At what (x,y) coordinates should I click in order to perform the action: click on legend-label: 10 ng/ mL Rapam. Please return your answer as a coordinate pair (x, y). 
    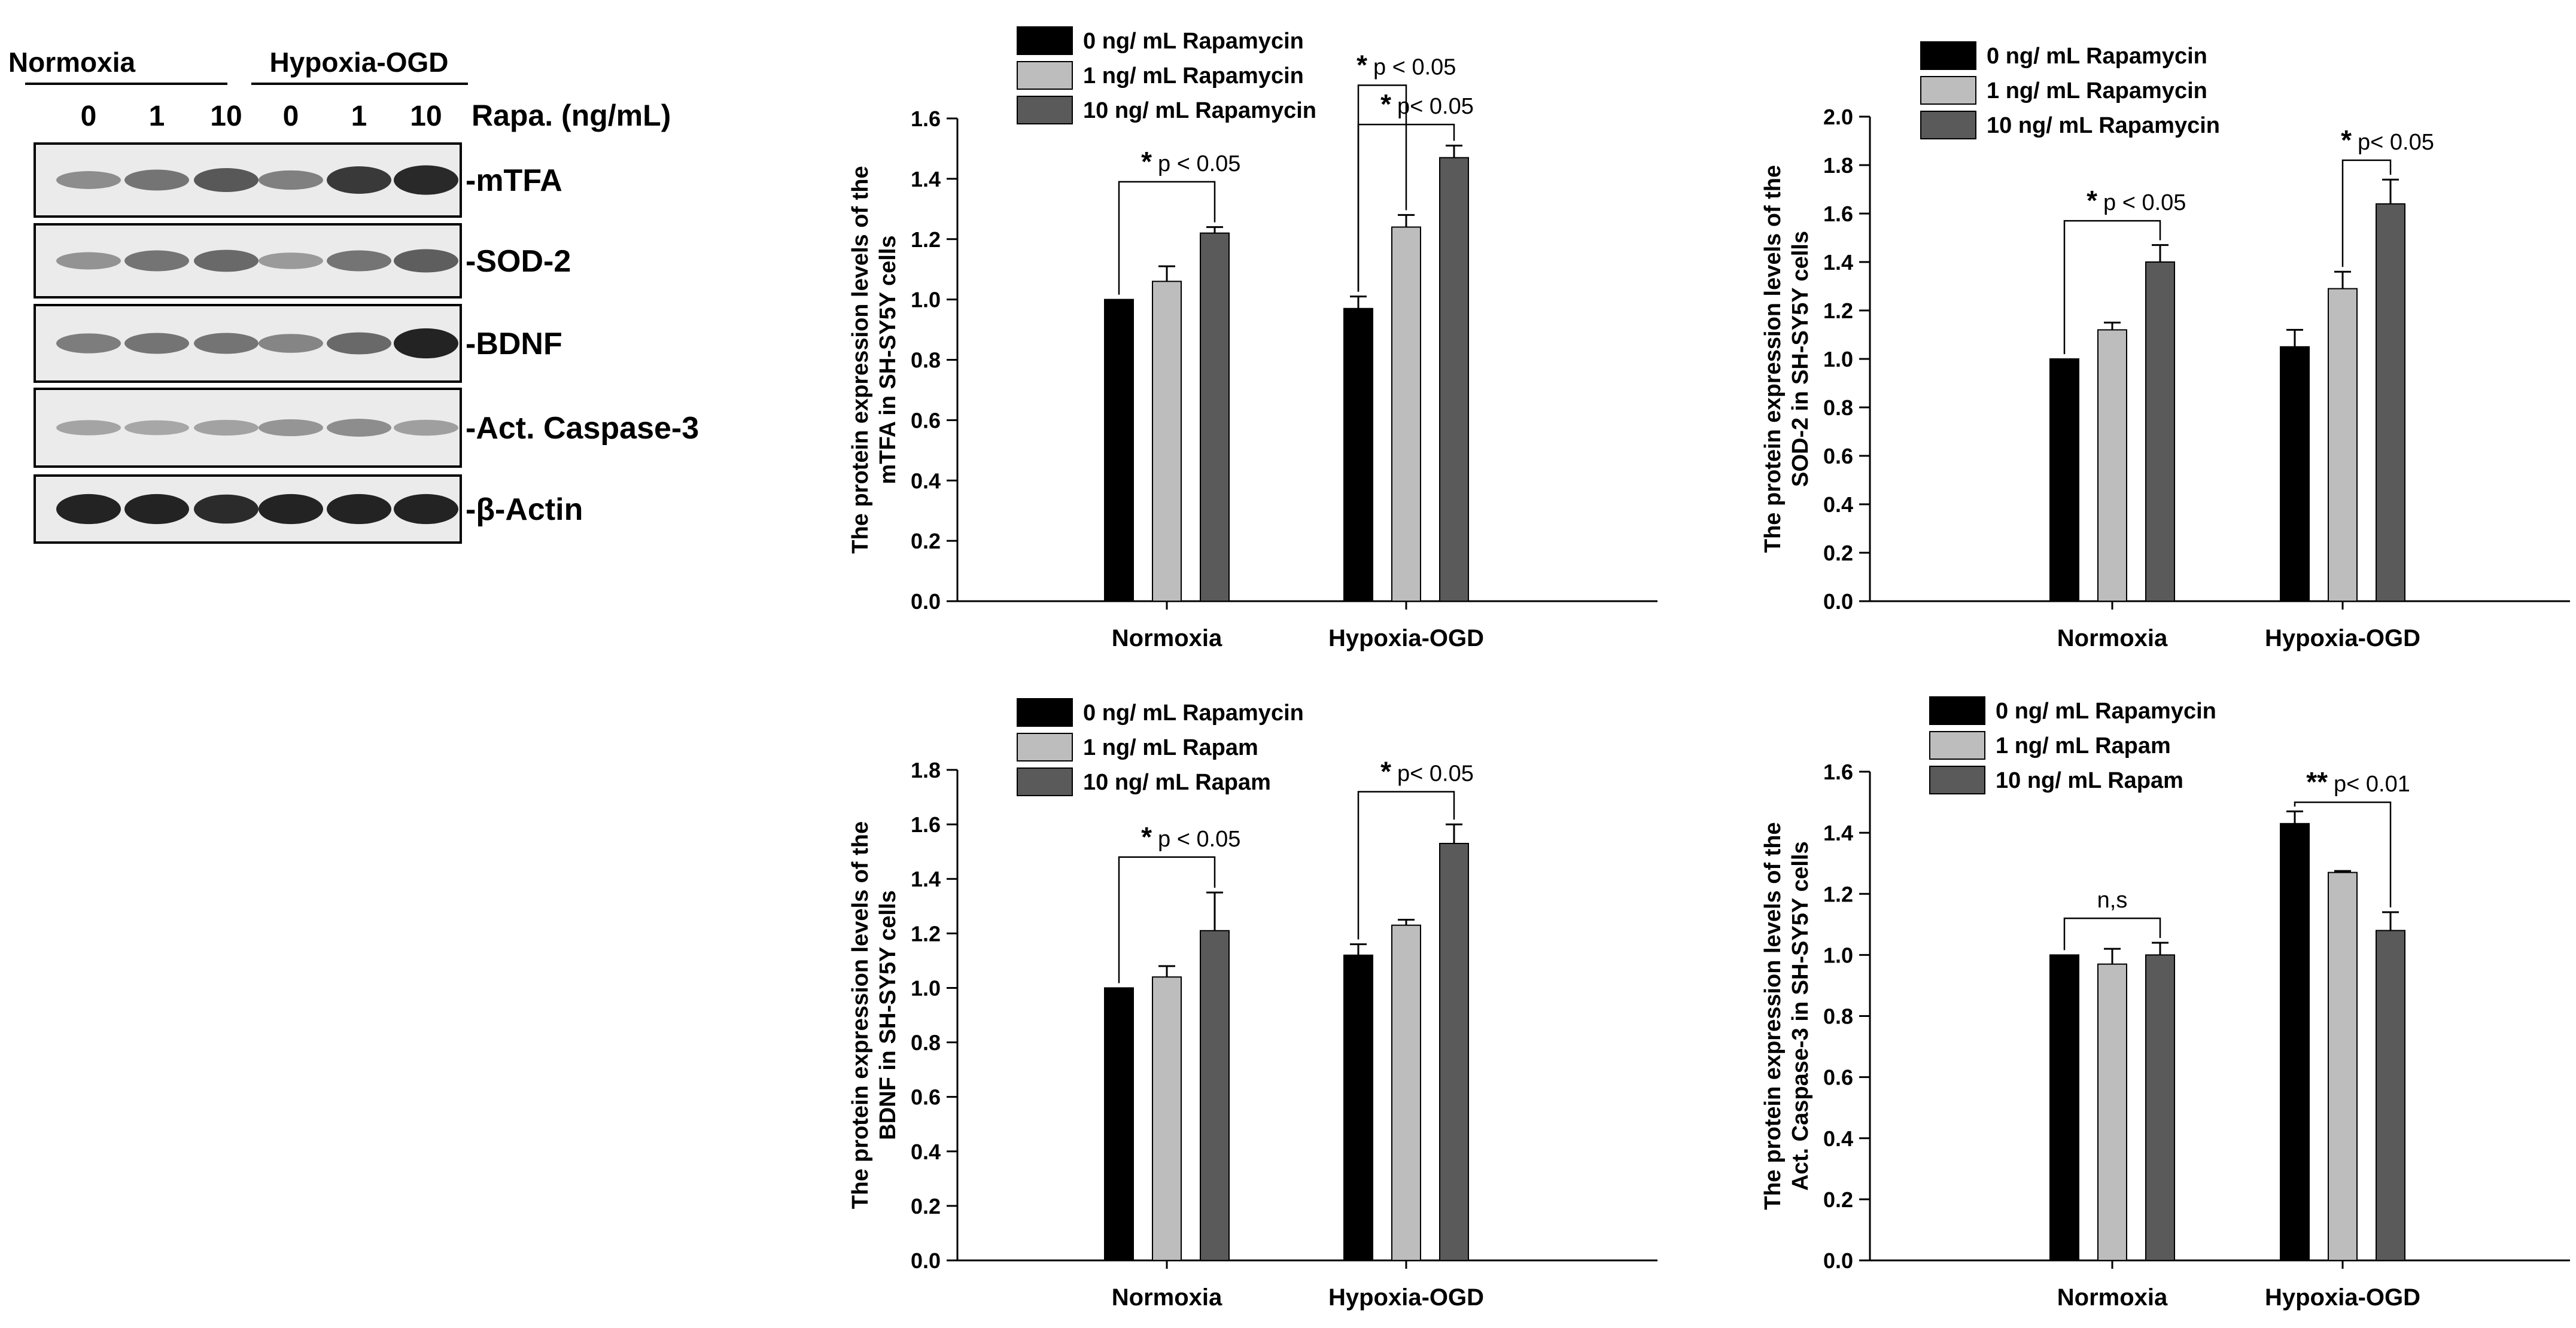
    Looking at the image, I should click on (1177, 782).